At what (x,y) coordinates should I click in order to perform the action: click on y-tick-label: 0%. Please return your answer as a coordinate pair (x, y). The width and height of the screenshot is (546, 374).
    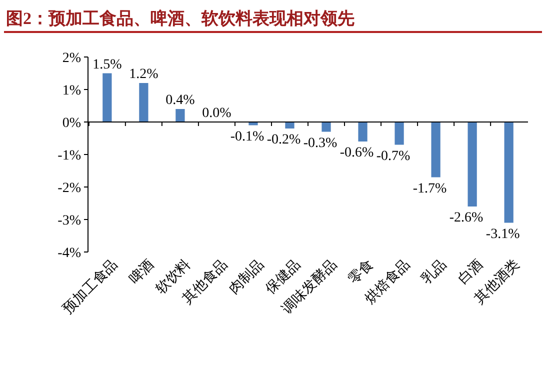
    Looking at the image, I should click on (72, 123).